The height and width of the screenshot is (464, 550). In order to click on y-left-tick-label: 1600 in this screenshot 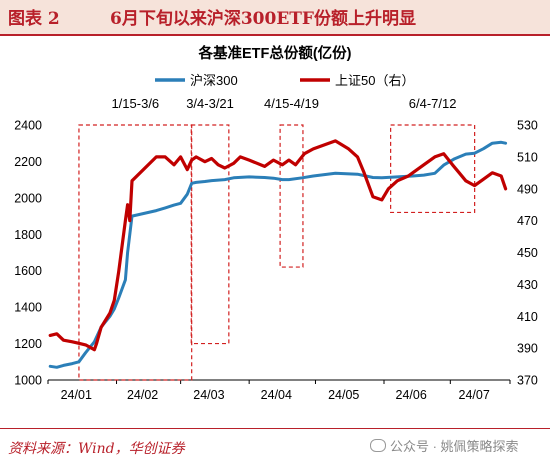, I will do `click(28, 271)`.